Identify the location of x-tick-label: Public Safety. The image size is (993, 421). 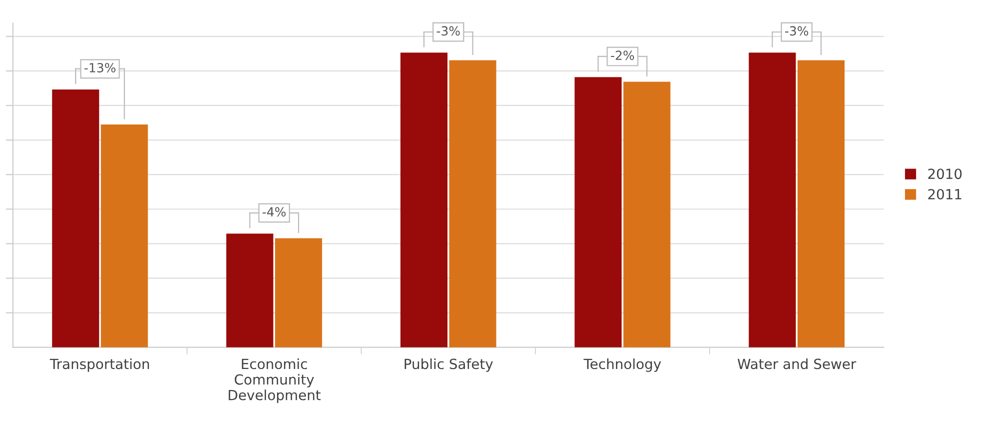
(448, 365).